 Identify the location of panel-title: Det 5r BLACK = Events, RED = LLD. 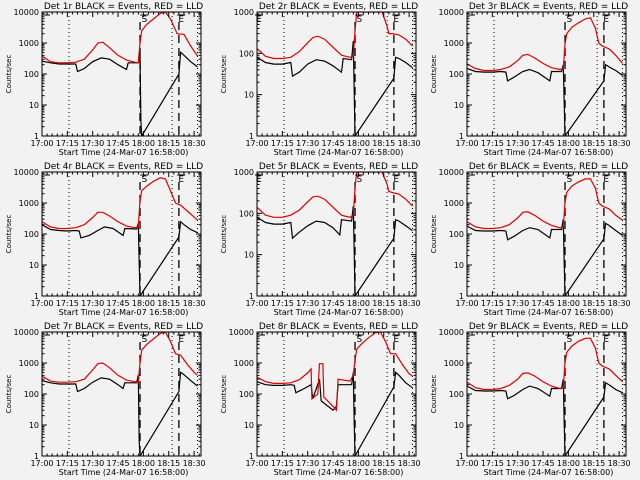
(338, 167).